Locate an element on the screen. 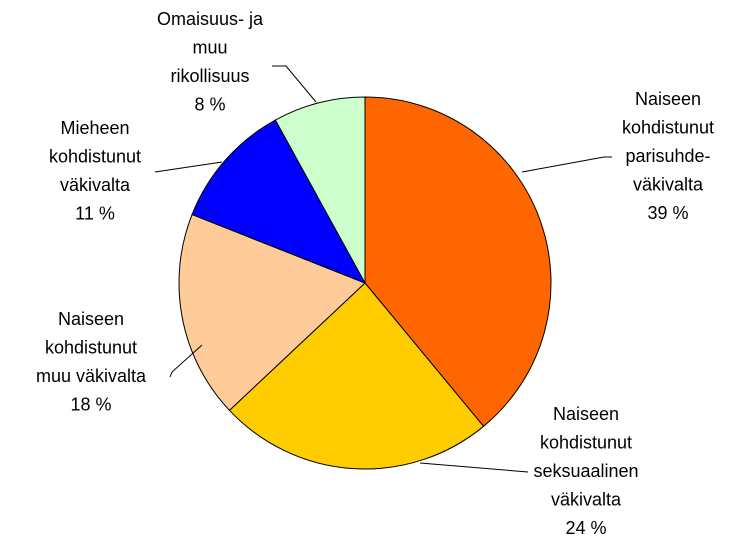  slice-label: muu väkivalta is located at coordinates (91, 376).